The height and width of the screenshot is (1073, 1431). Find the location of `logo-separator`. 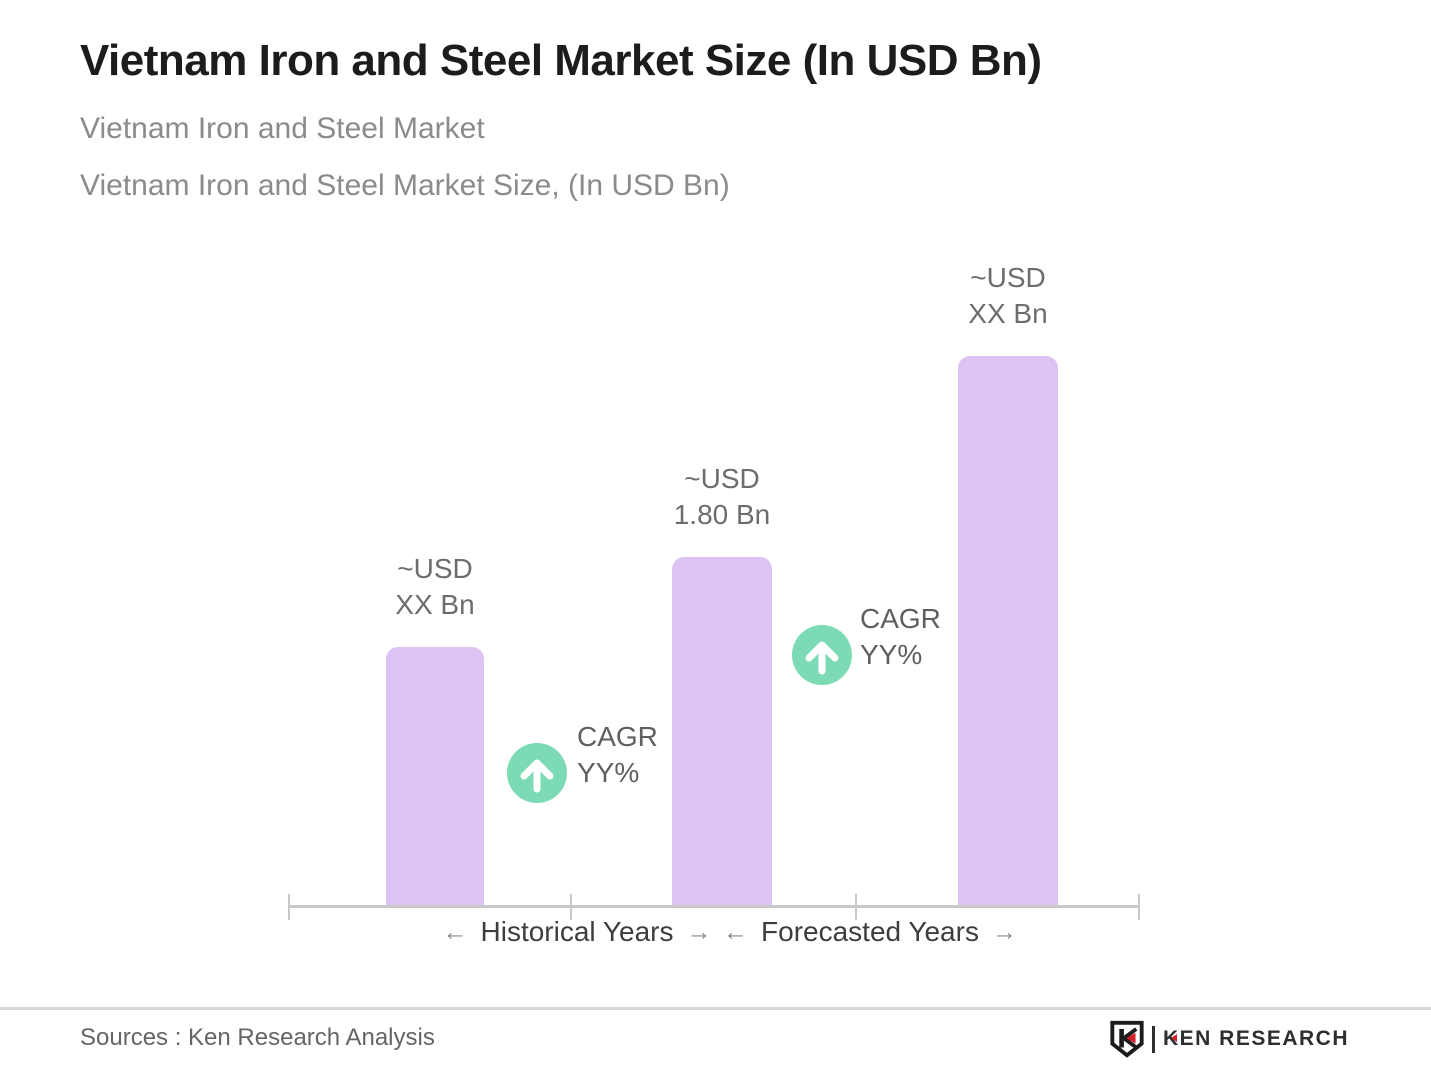

logo-separator is located at coordinates (1153, 1039).